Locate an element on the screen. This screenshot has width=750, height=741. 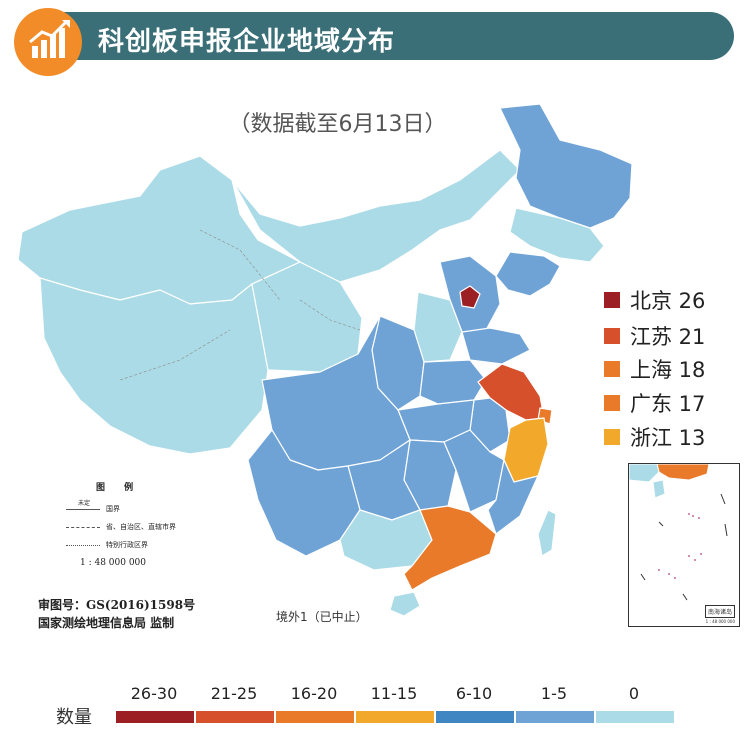
scale-range-label: 21-25 is located at coordinates (234, 693).